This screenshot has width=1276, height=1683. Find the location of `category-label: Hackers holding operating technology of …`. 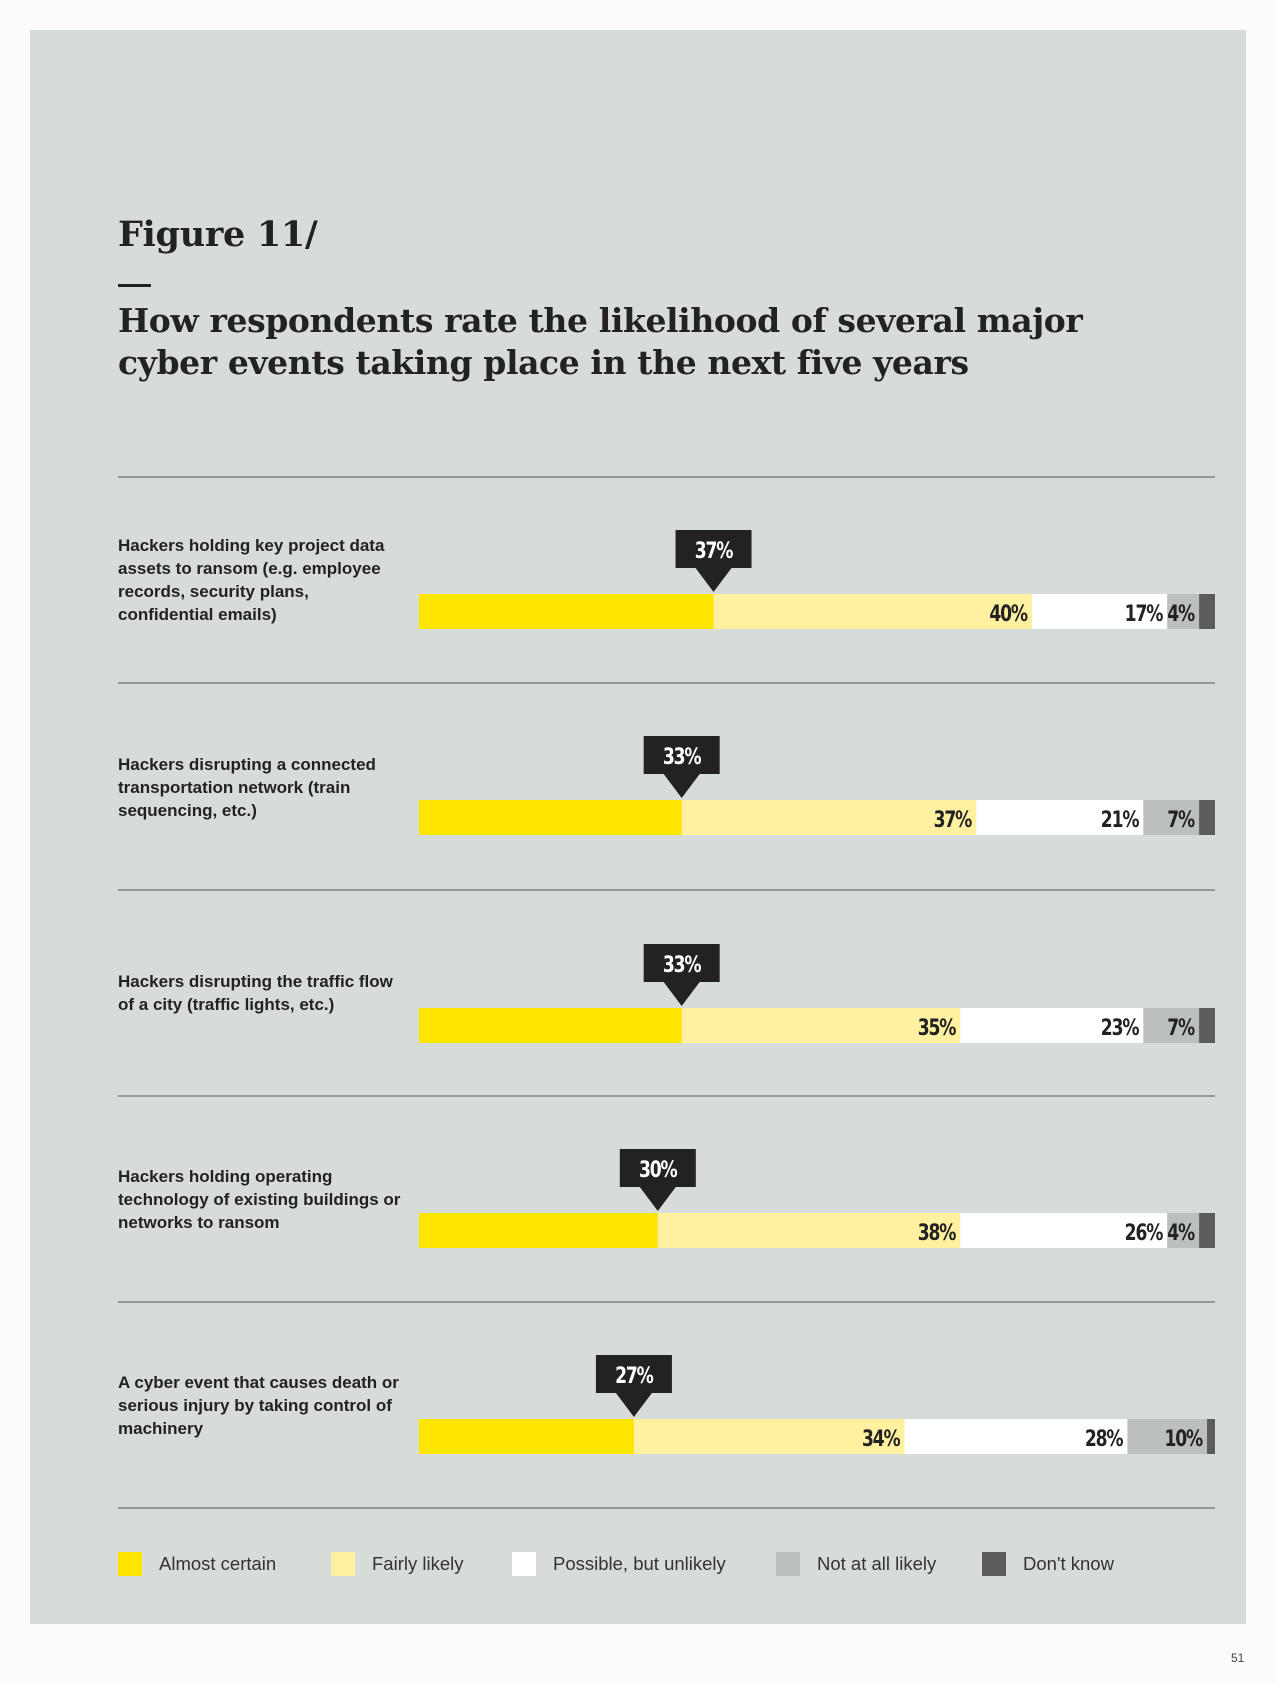

category-label: Hackers holding operating technology of … is located at coordinates (259, 1199).